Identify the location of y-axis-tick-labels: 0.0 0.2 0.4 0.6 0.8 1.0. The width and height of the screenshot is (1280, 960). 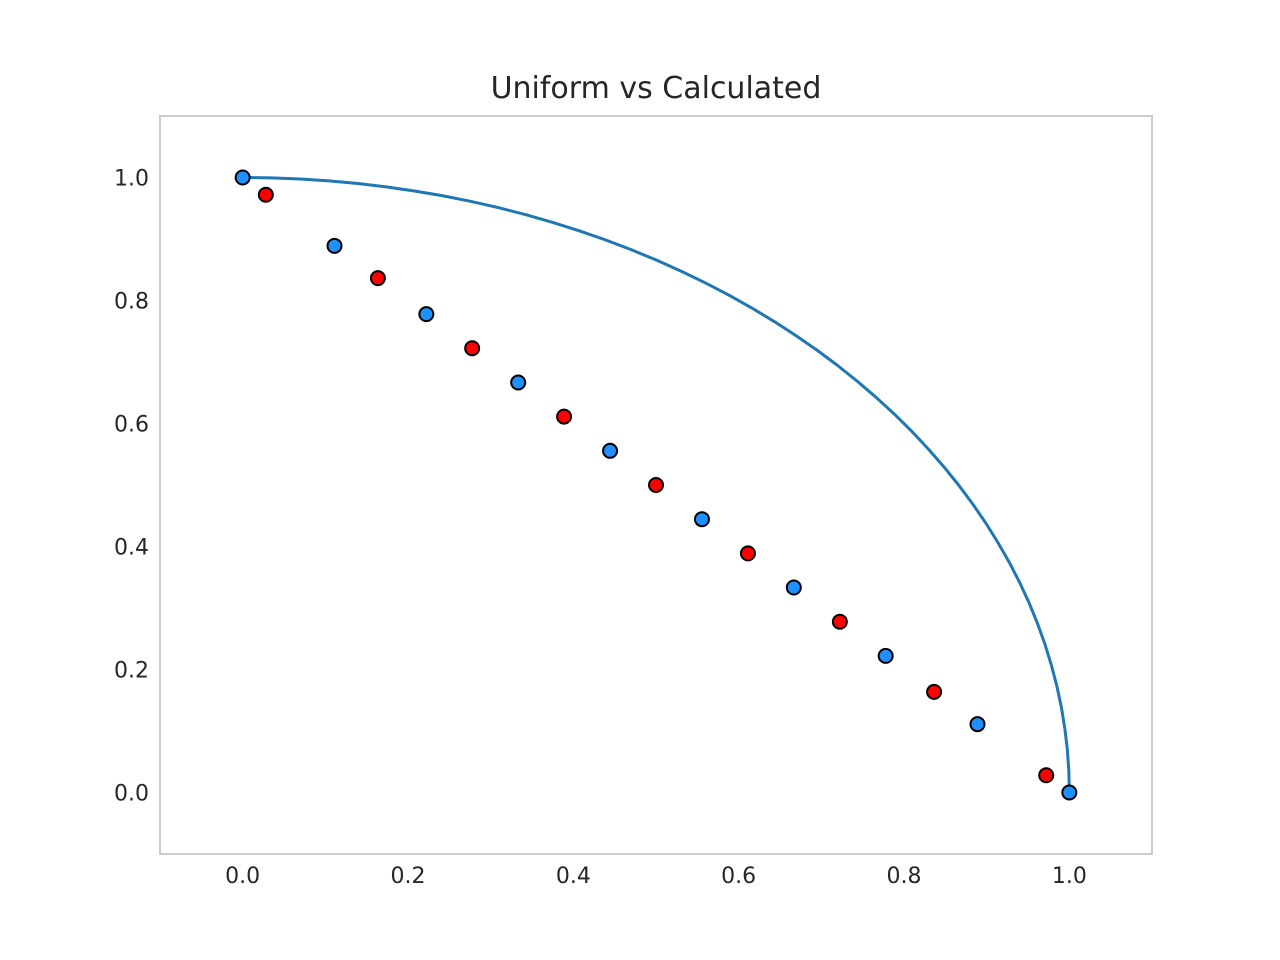
(131, 487).